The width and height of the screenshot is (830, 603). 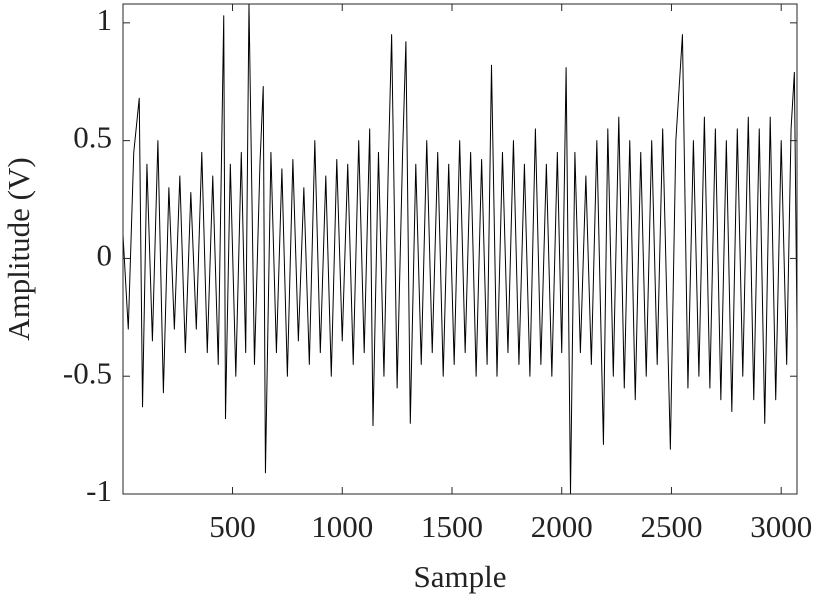 What do you see at coordinates (87, 372) in the screenshot?
I see `y-tick-label: -0.5` at bounding box center [87, 372].